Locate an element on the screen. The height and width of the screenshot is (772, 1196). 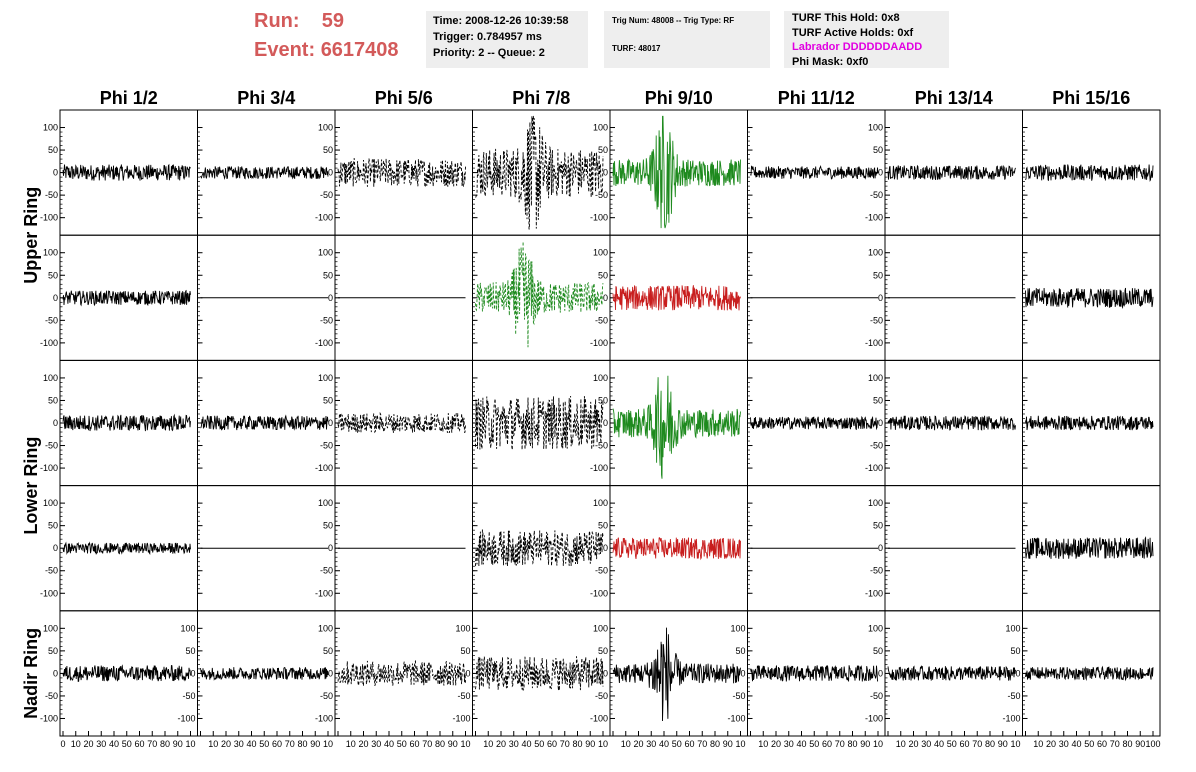
x-tick-label: 0 is located at coordinates (62, 744).